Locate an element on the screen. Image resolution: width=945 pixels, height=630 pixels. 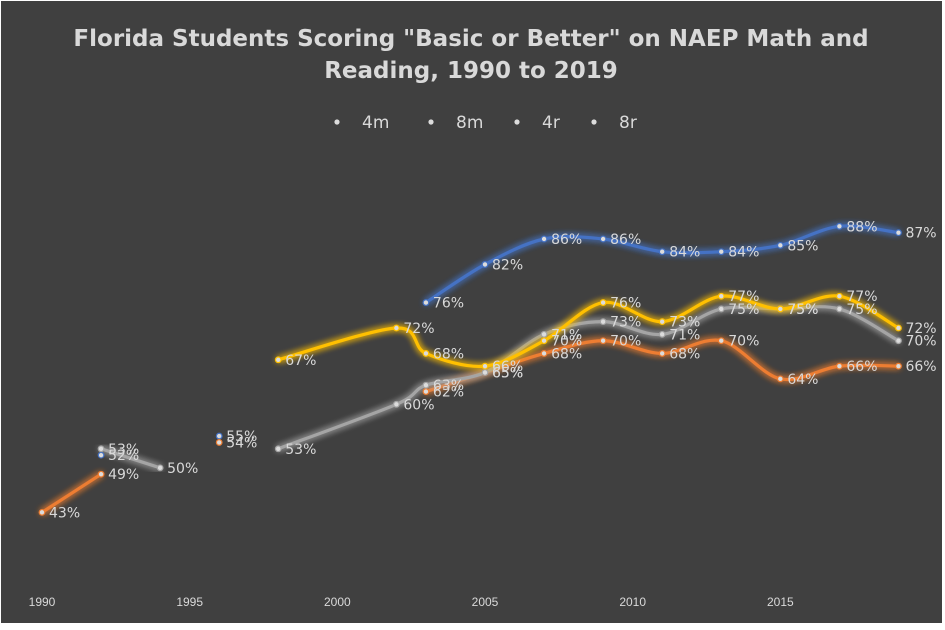
data-label-8m-1992: 49% is located at coordinates (123, 475).